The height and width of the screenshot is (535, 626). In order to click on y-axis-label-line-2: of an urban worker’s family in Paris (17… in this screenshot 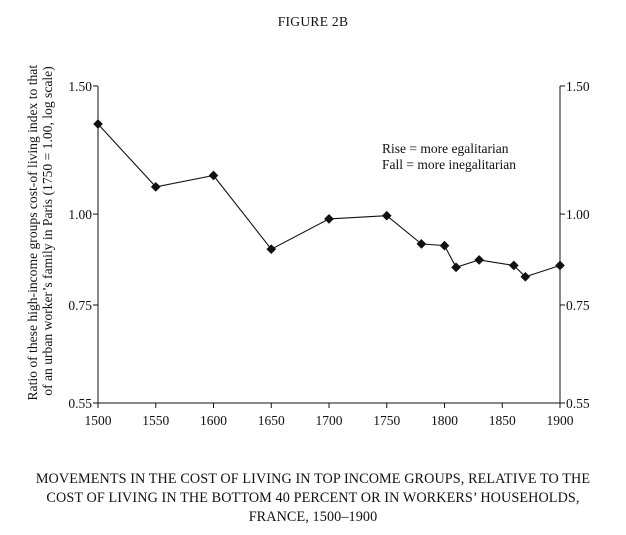, I will do `click(48, 230)`.